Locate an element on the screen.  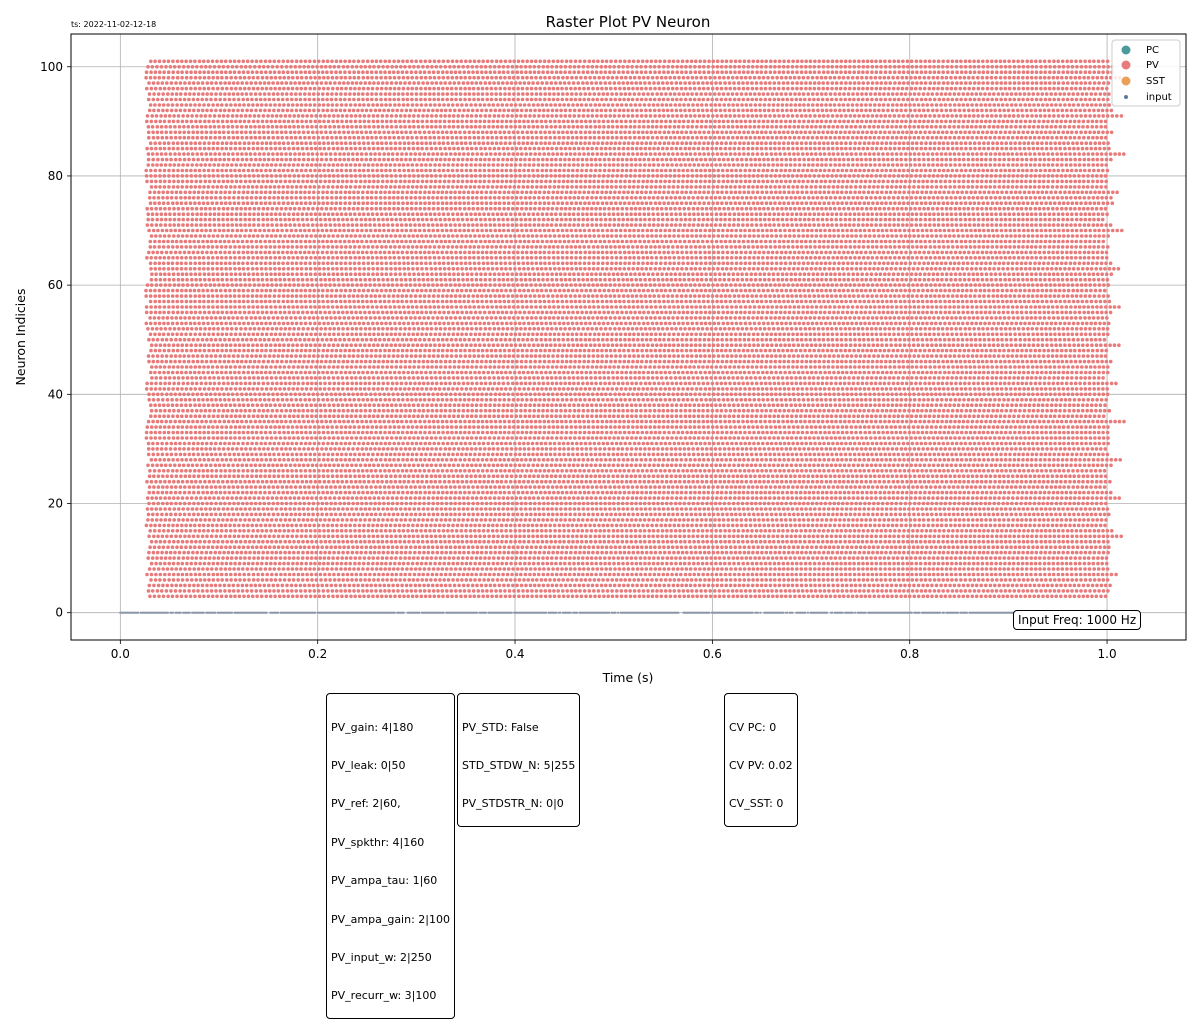
x-tick-label: 1.0 is located at coordinates (1107, 654).